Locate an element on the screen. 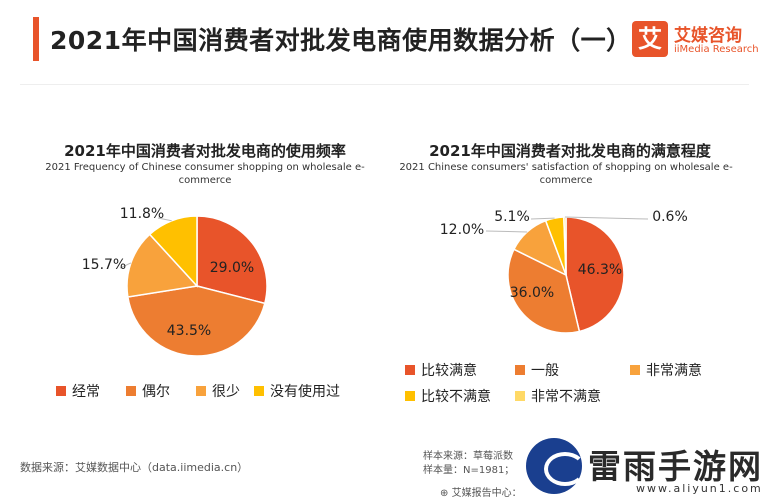 The image size is (769, 500). report-center: ⊕ 艾媒报告中心： is located at coordinates (481, 491).